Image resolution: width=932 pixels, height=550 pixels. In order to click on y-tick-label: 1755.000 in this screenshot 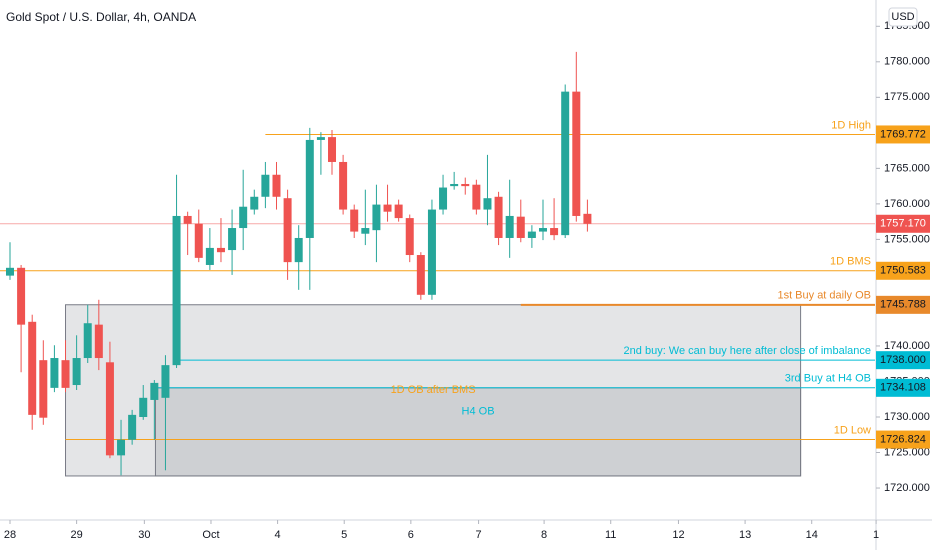, I will do `click(907, 239)`.